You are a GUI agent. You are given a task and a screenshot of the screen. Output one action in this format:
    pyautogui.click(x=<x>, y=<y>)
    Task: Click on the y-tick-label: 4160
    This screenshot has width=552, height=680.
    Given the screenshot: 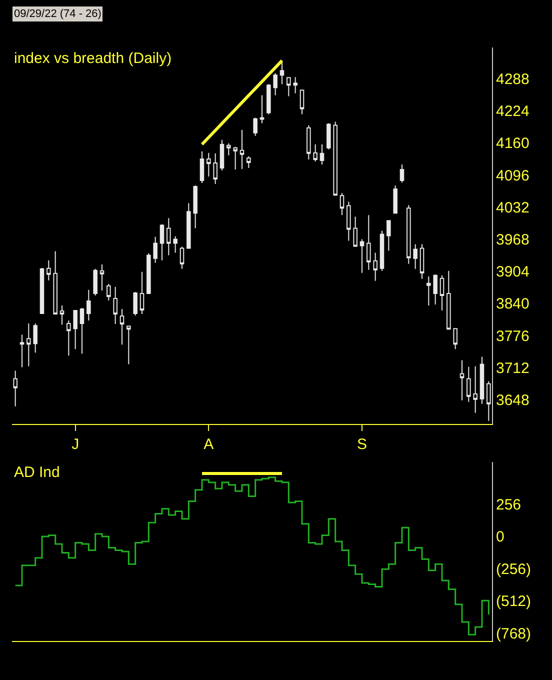 What is the action you would take?
    pyautogui.click(x=513, y=143)
    